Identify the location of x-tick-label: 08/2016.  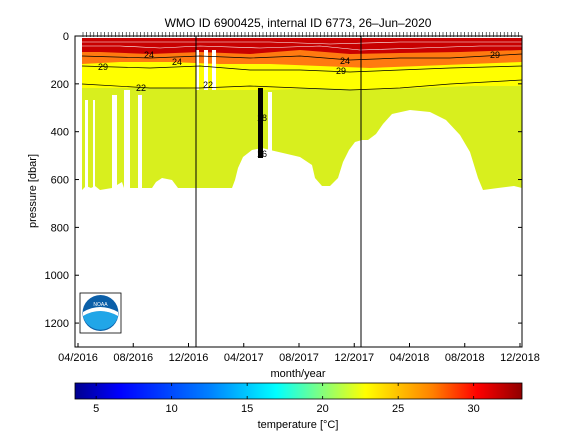
(133, 358).